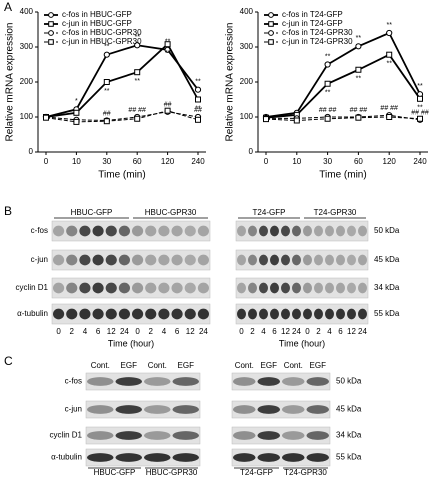 Image resolution: width=433 pixels, height=477 pixels. What do you see at coordinates (106, 161) in the screenshot?
I see `x-tick-label: 30` at bounding box center [106, 161].